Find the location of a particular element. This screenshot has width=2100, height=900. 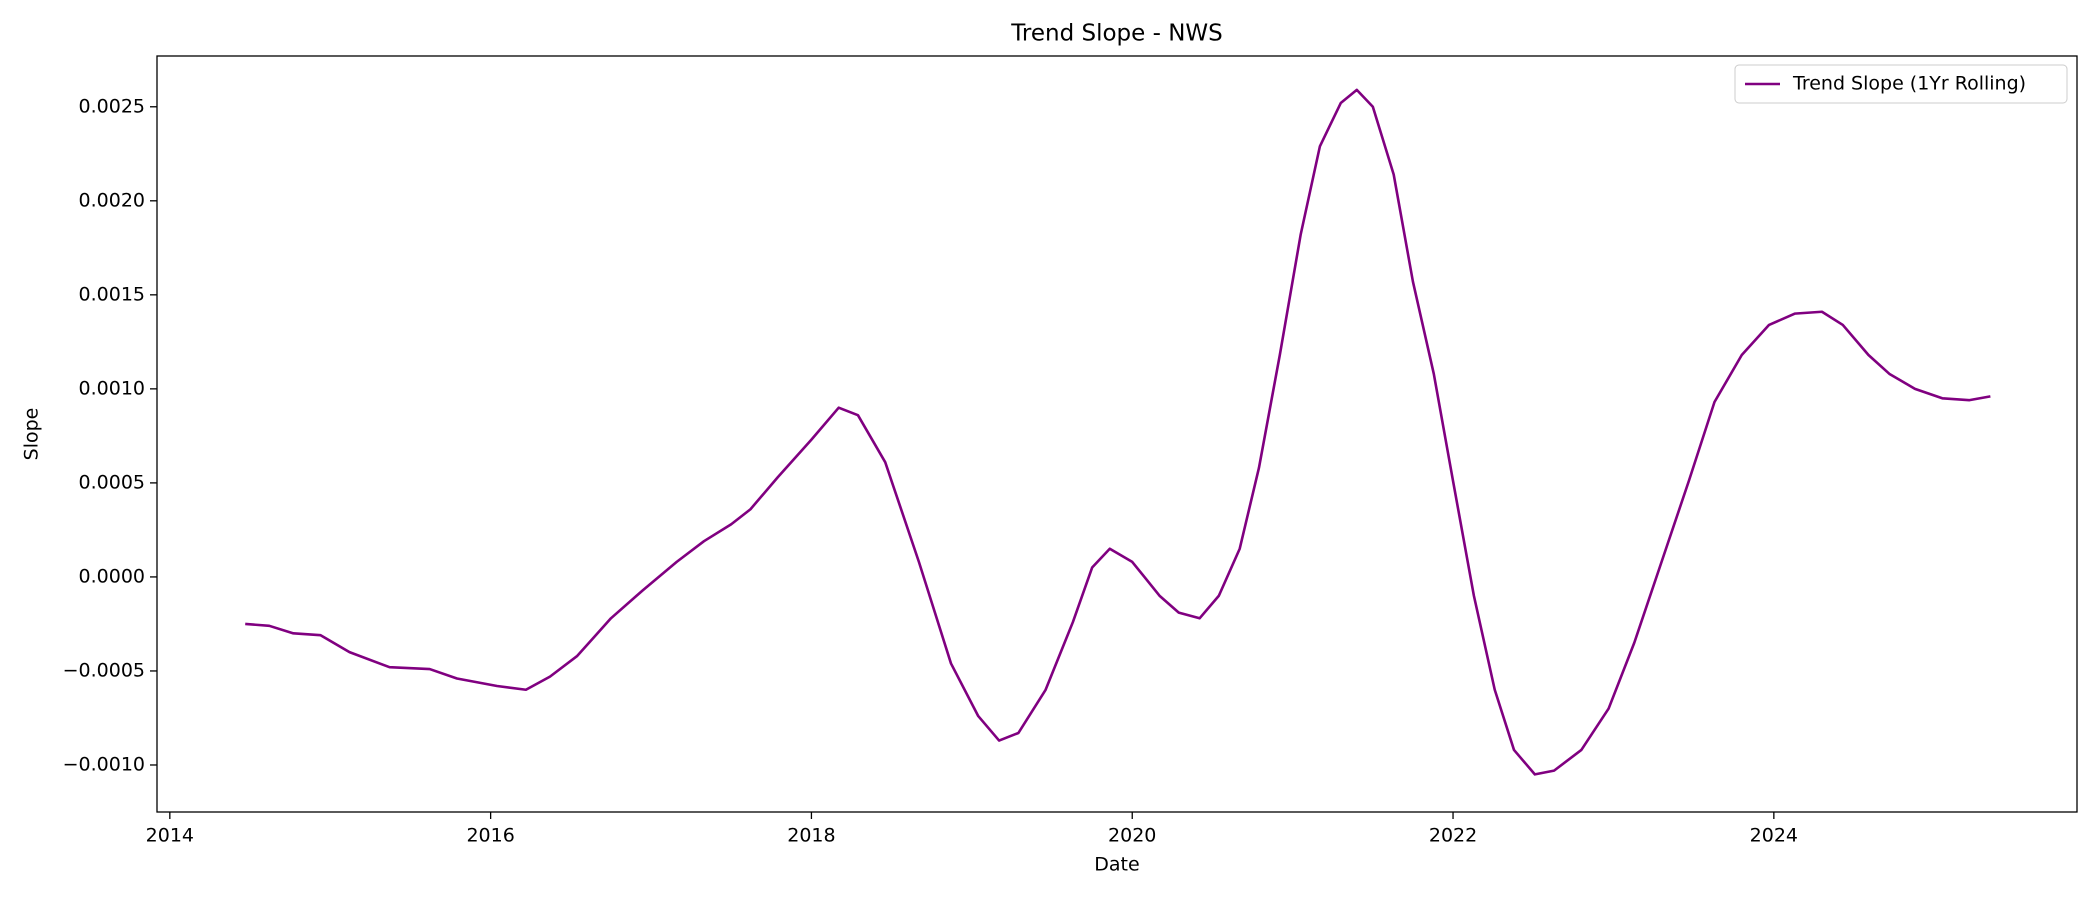

y-tick-label: 0.0005 is located at coordinates (112, 482).